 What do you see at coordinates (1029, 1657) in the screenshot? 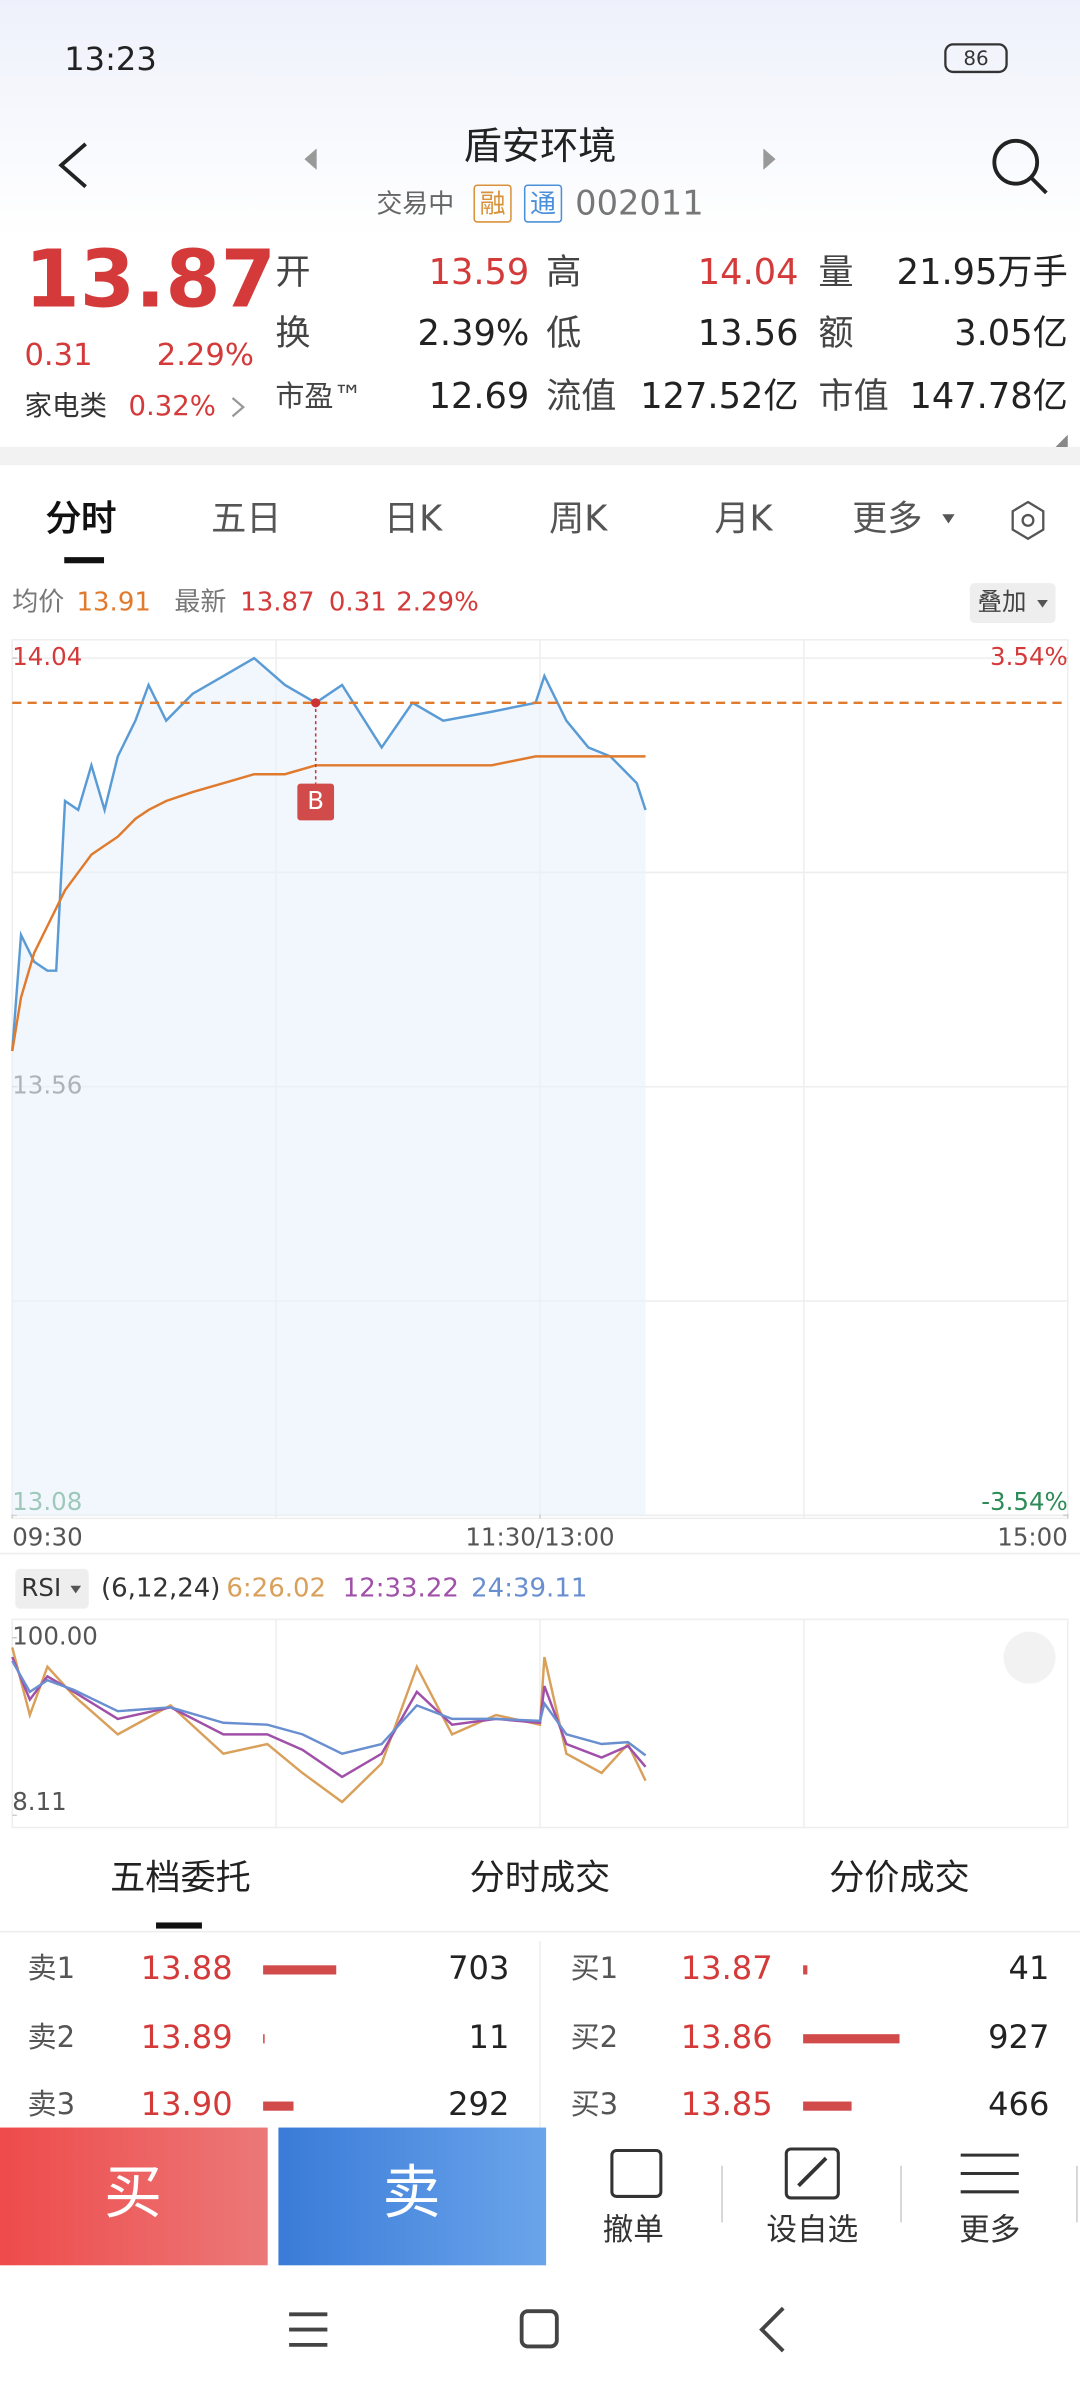
I see `fullscreen-button` at bounding box center [1029, 1657].